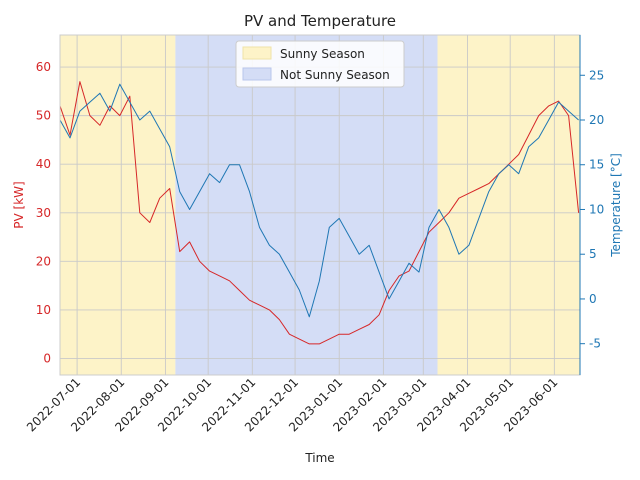  What do you see at coordinates (595, 344) in the screenshot?
I see `right-tick-label: -5` at bounding box center [595, 344].